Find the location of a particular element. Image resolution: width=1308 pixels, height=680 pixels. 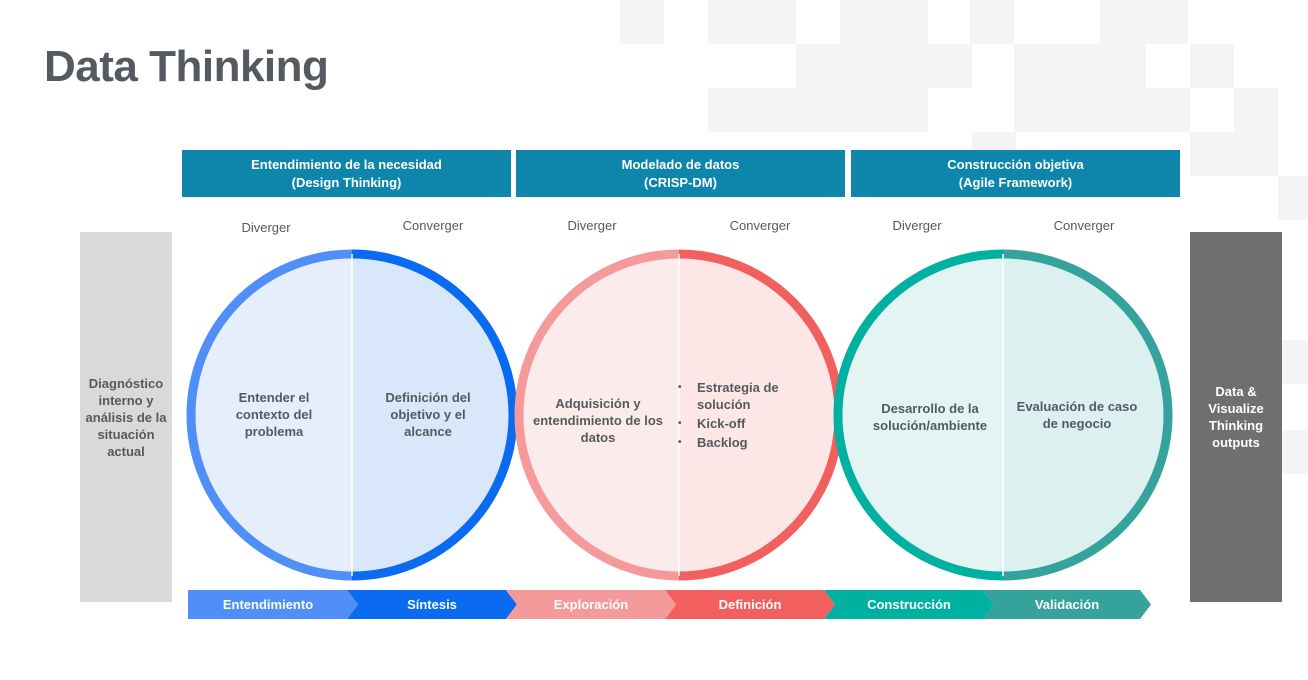

page-title: Data Thinking is located at coordinates (186, 66).